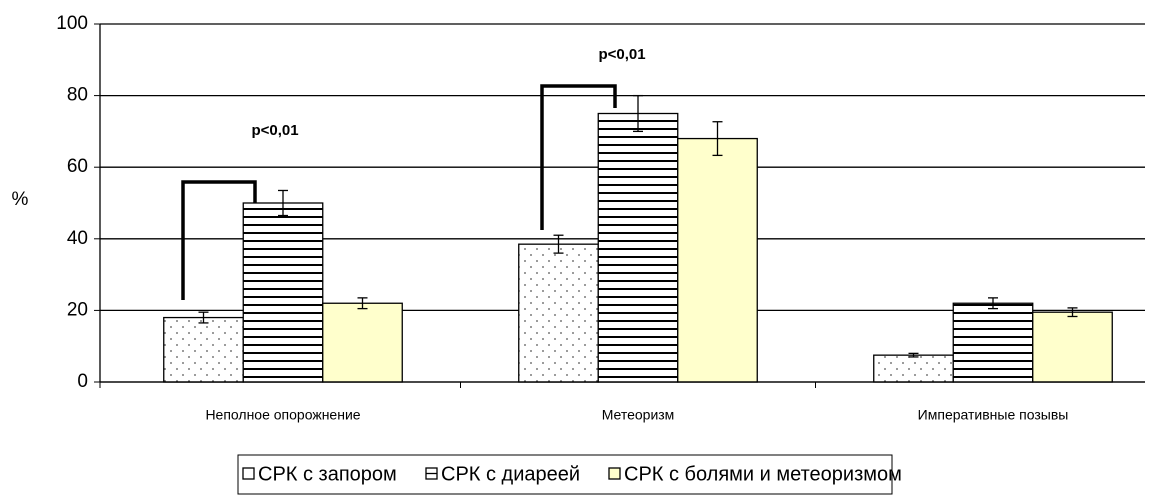 Image resolution: width=1160 pixels, height=497 pixels. Describe the element at coordinates (82, 381) in the screenshot. I see `y-tick-label: 0` at that location.